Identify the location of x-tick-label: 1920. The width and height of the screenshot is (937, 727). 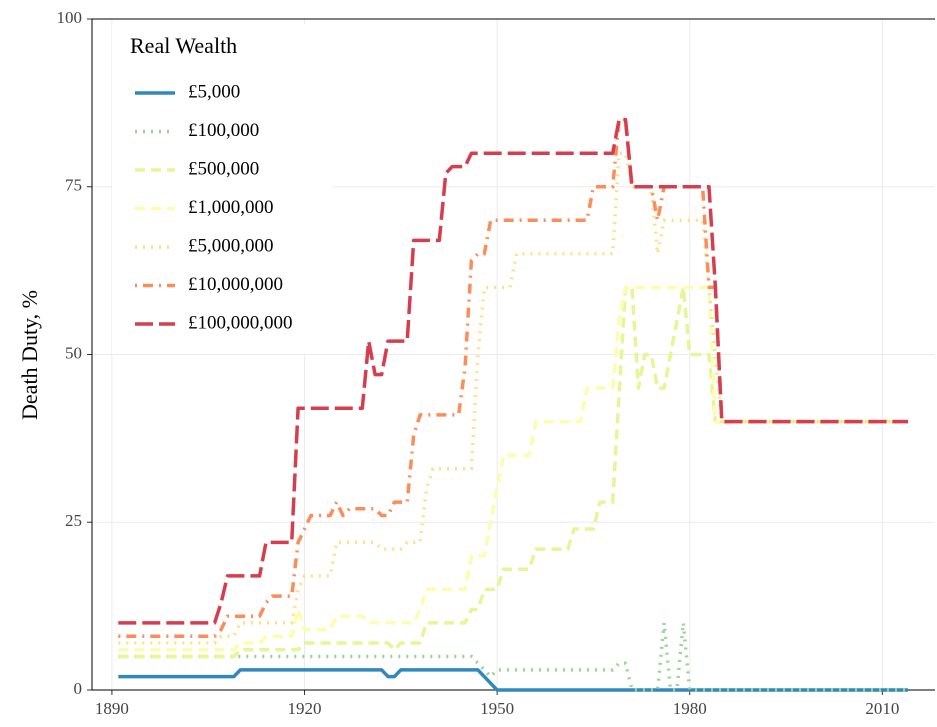
(305, 708).